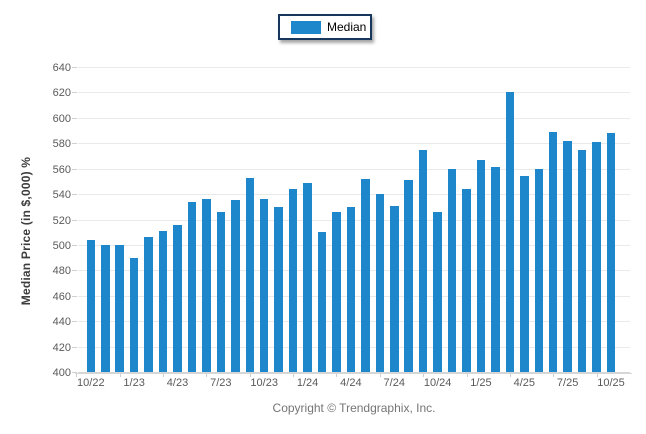  Describe the element at coordinates (597, 375) in the screenshot. I see `x-tick-10/25` at that location.